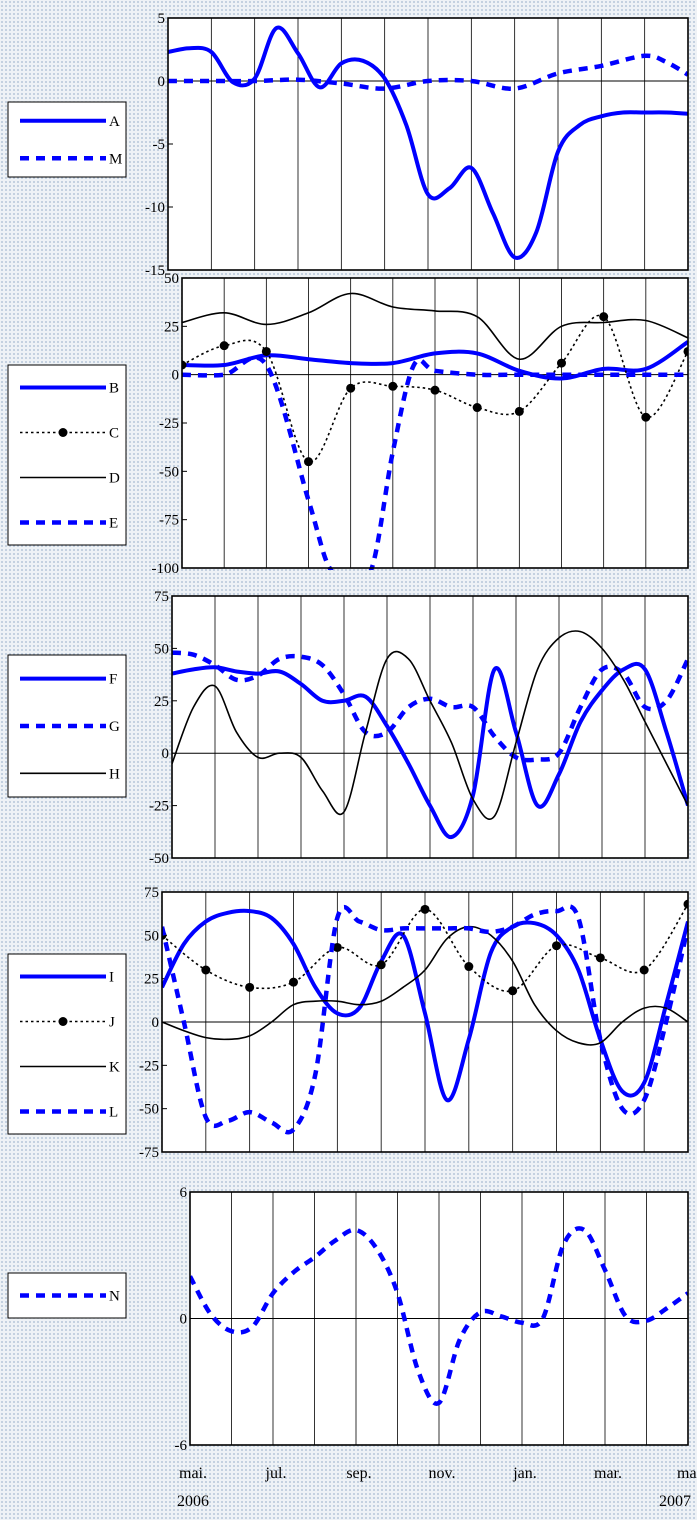  What do you see at coordinates (63, 1021) in the screenshot?
I see `legend-marker-J` at bounding box center [63, 1021].